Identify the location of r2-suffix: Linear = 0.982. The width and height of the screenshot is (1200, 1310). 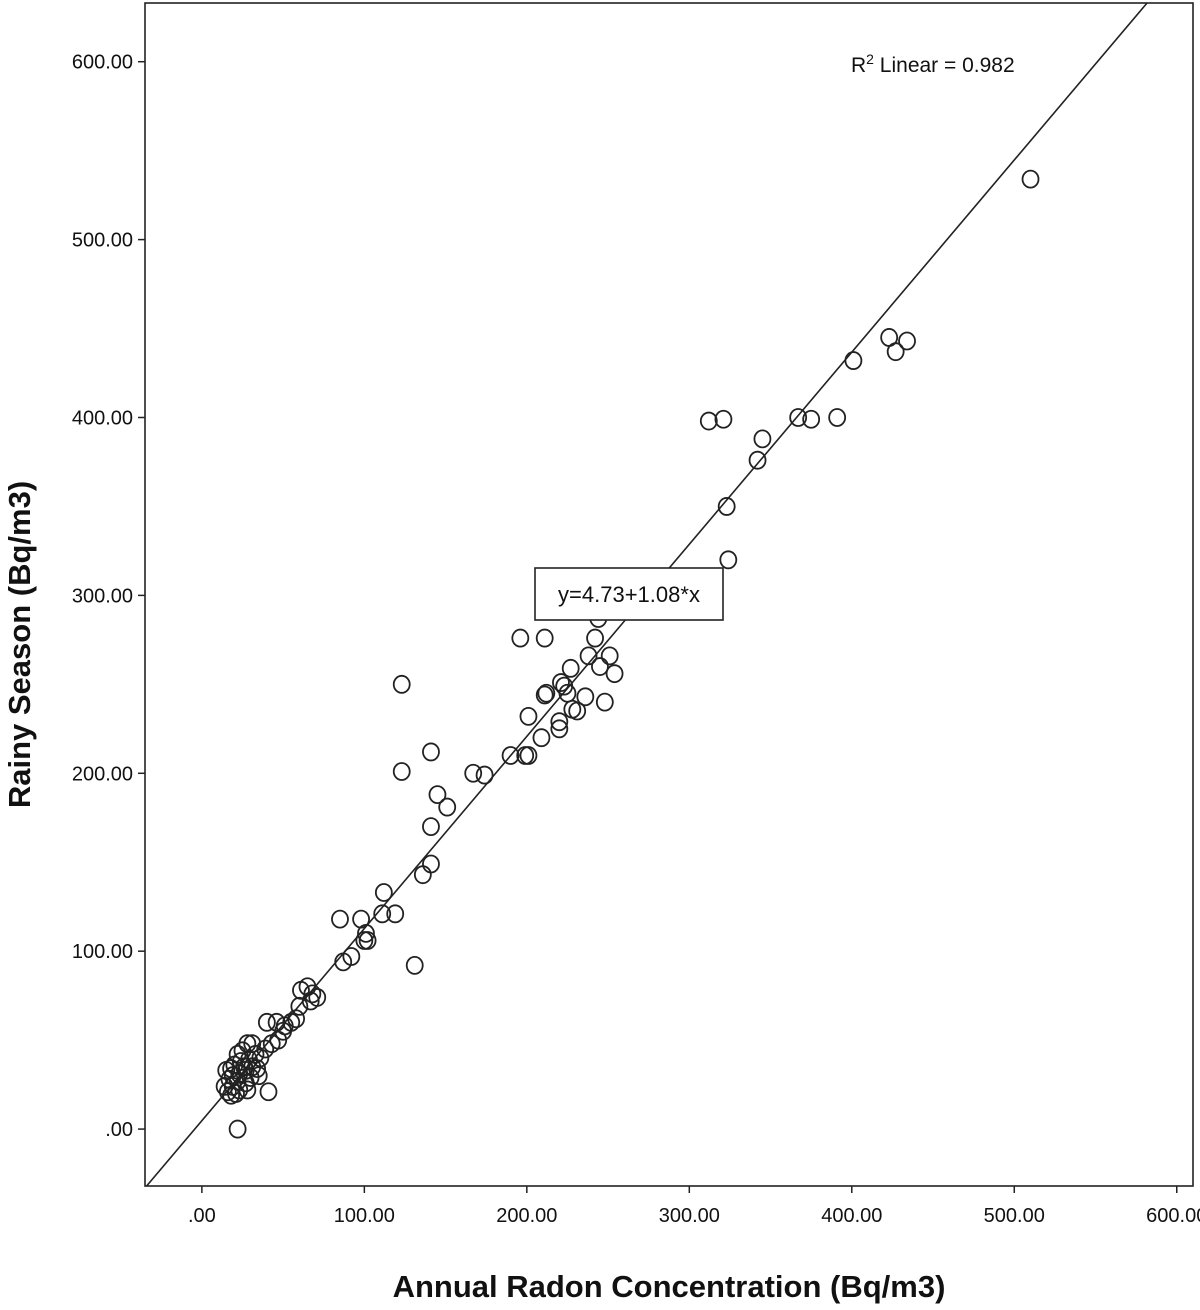
(944, 65).